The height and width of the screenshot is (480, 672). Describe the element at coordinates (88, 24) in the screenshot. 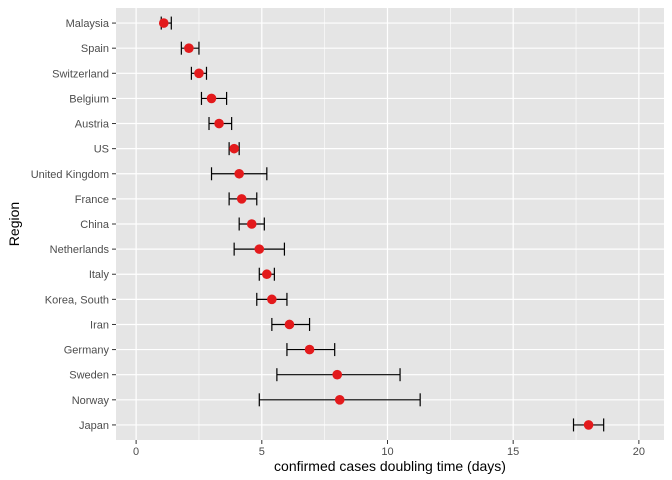

I see `y-tick-label: Malaysia` at that location.